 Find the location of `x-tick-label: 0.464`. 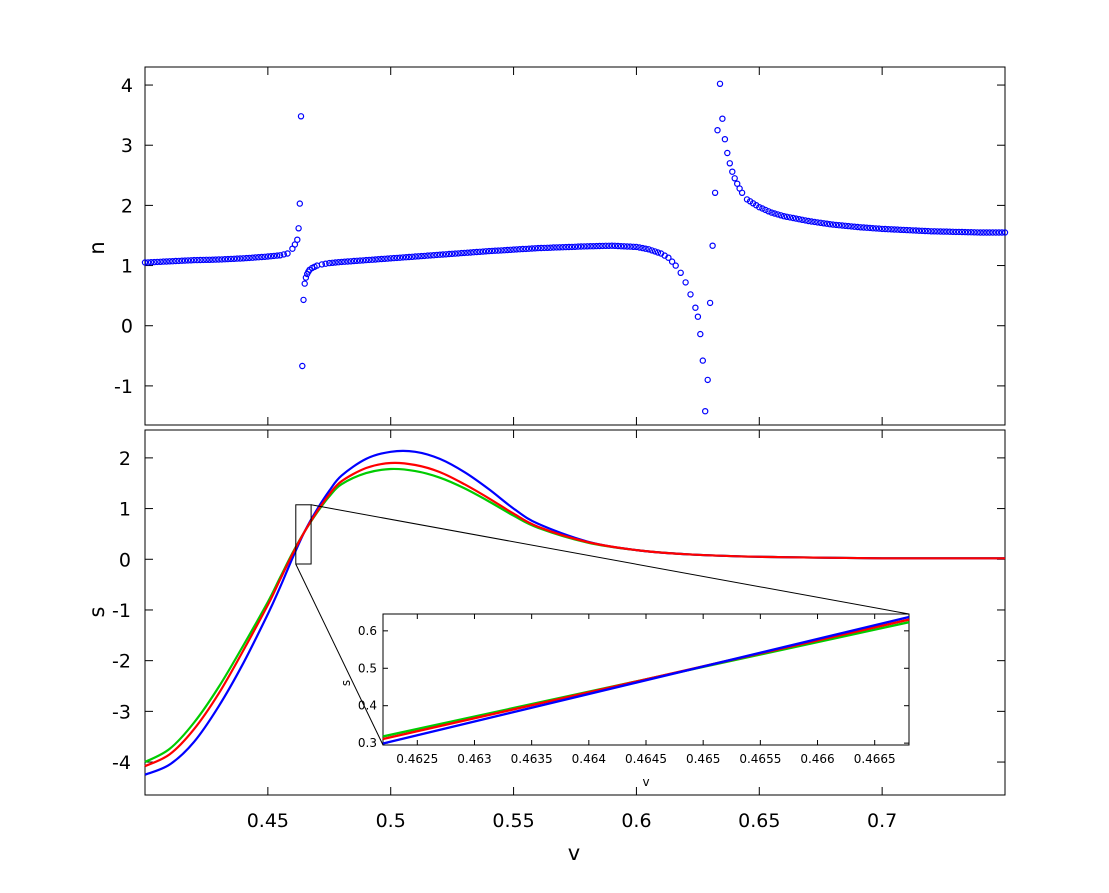

x-tick-label: 0.464 is located at coordinates (589, 759).